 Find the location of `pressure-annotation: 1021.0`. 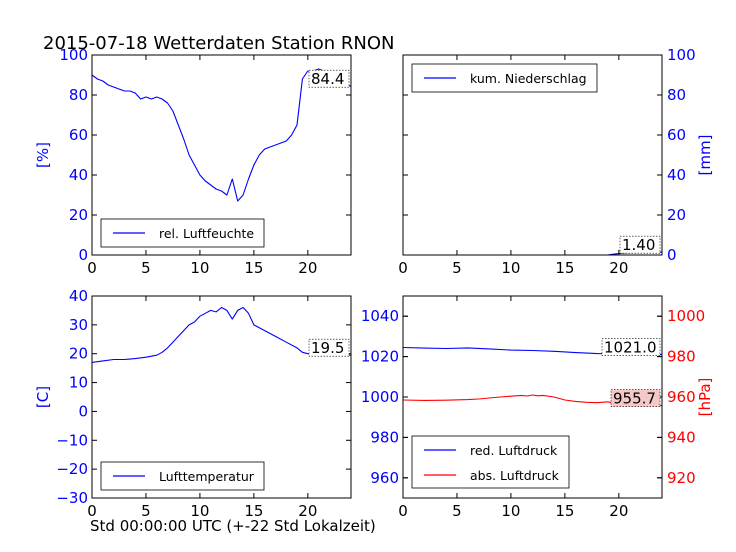

pressure-annotation: 1021.0 is located at coordinates (630, 348).